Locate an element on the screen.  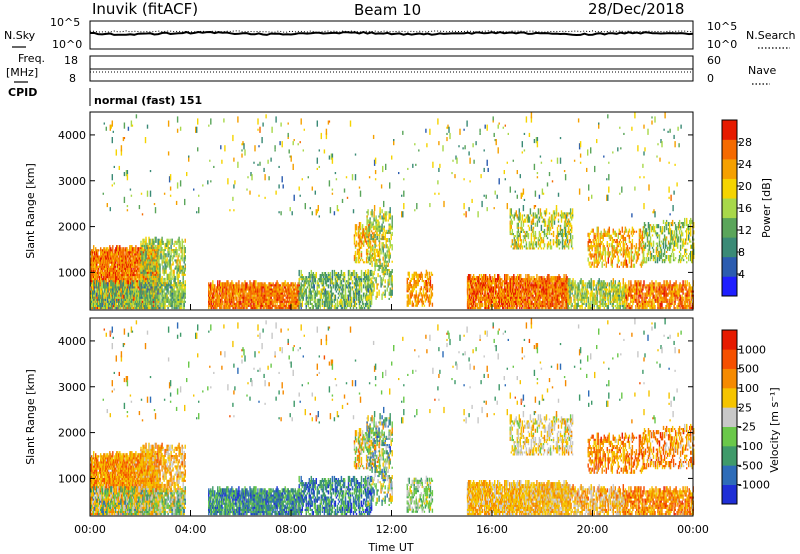
frequency-label-line2: [MHz] is located at coordinates (22, 72).